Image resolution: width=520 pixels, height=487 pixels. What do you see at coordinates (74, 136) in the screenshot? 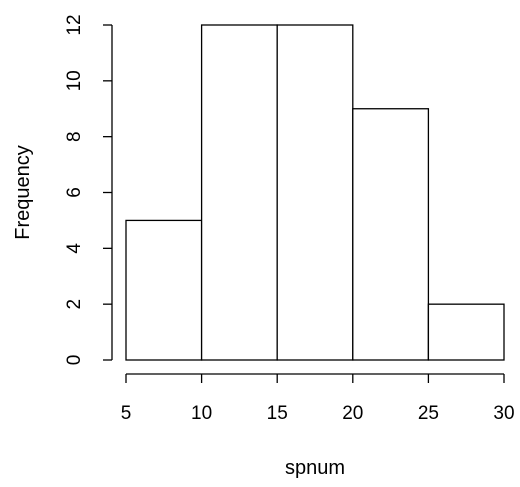
I see `y-tick-label-8: 8` at bounding box center [74, 136].